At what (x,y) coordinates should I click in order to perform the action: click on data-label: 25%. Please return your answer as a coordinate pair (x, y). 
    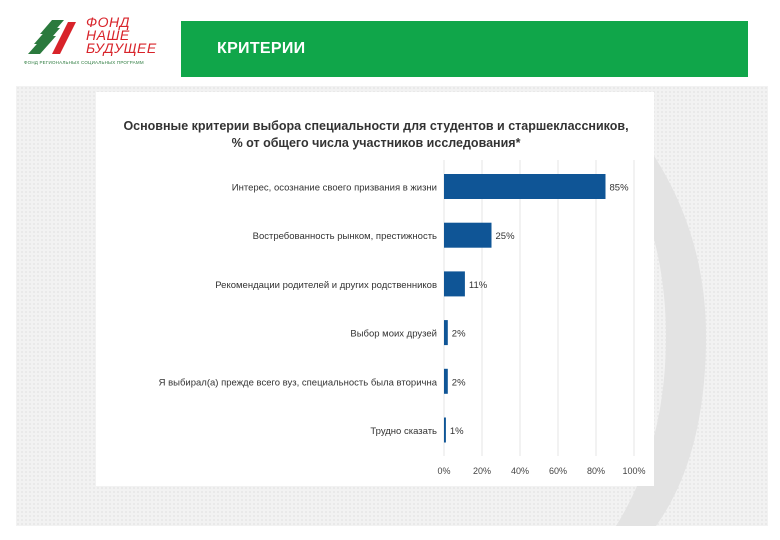
    Looking at the image, I should click on (506, 236).